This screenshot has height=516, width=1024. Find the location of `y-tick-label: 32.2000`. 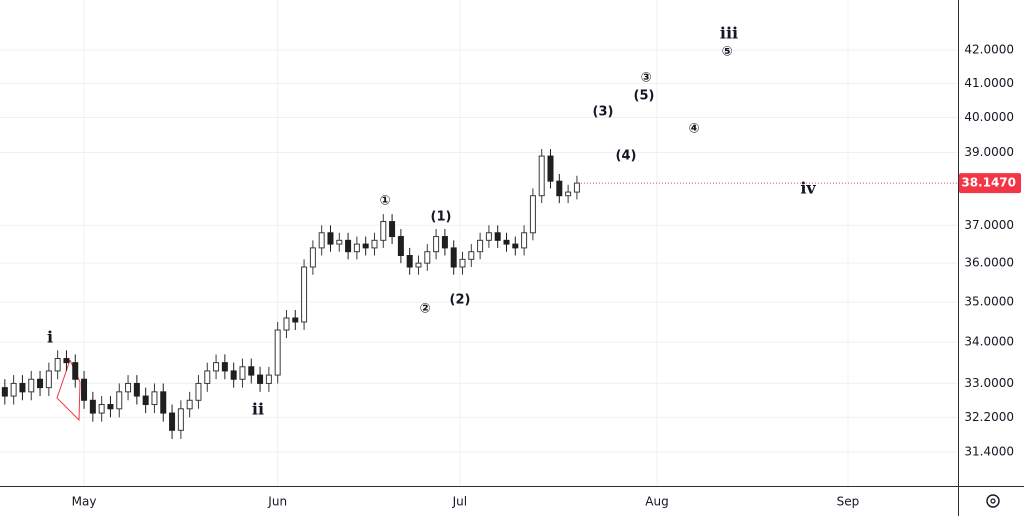

y-tick-label: 32.2000 is located at coordinates (989, 417).